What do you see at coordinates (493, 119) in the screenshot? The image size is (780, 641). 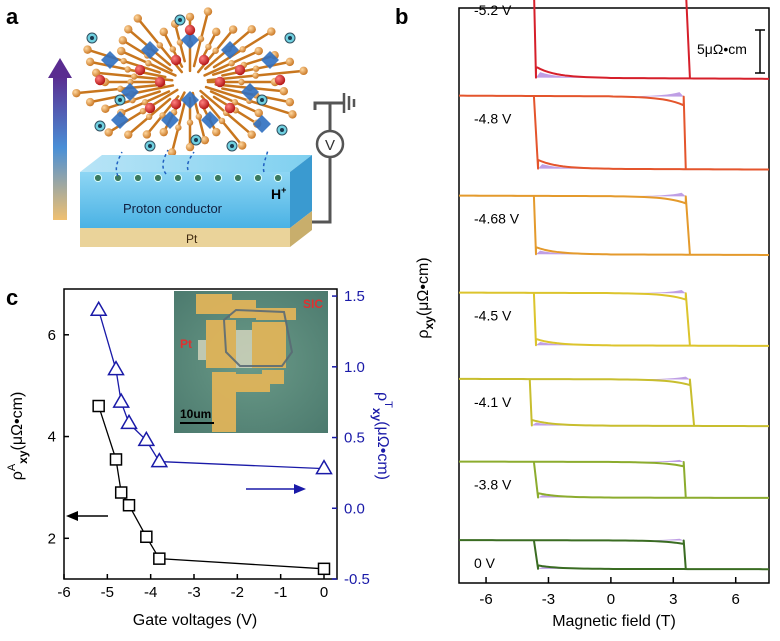 I see `voltage-label: -4.8 V` at bounding box center [493, 119].